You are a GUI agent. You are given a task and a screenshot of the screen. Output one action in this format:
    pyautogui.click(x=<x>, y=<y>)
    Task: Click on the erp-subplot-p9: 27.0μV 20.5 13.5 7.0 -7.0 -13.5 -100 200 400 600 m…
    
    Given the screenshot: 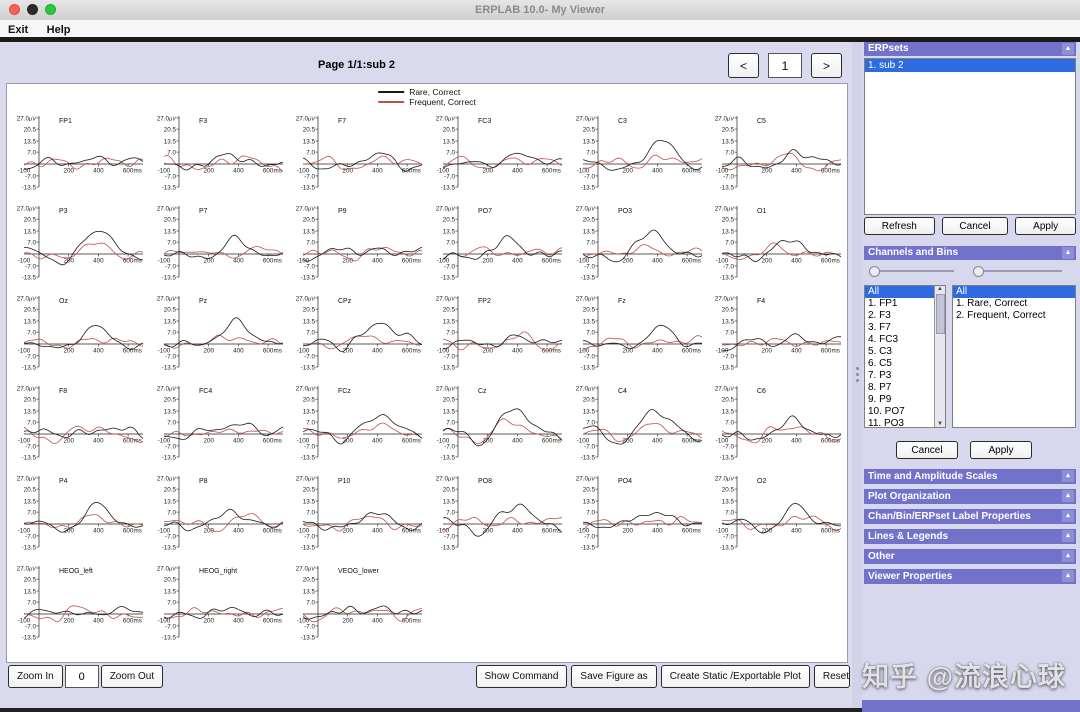 What is the action you would take?
    pyautogui.click(x=358, y=245)
    